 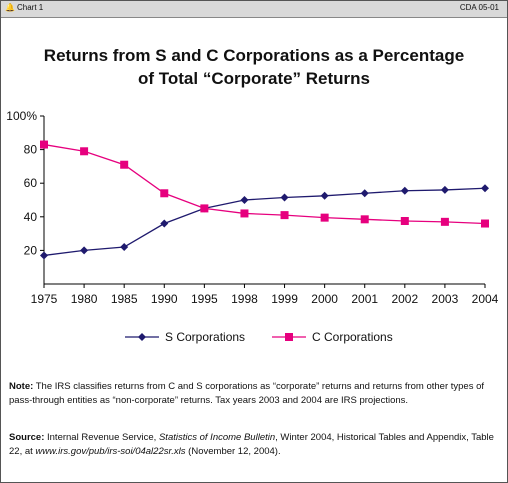 What do you see at coordinates (485, 299) in the screenshot?
I see `x-tick-label: 2004` at bounding box center [485, 299].